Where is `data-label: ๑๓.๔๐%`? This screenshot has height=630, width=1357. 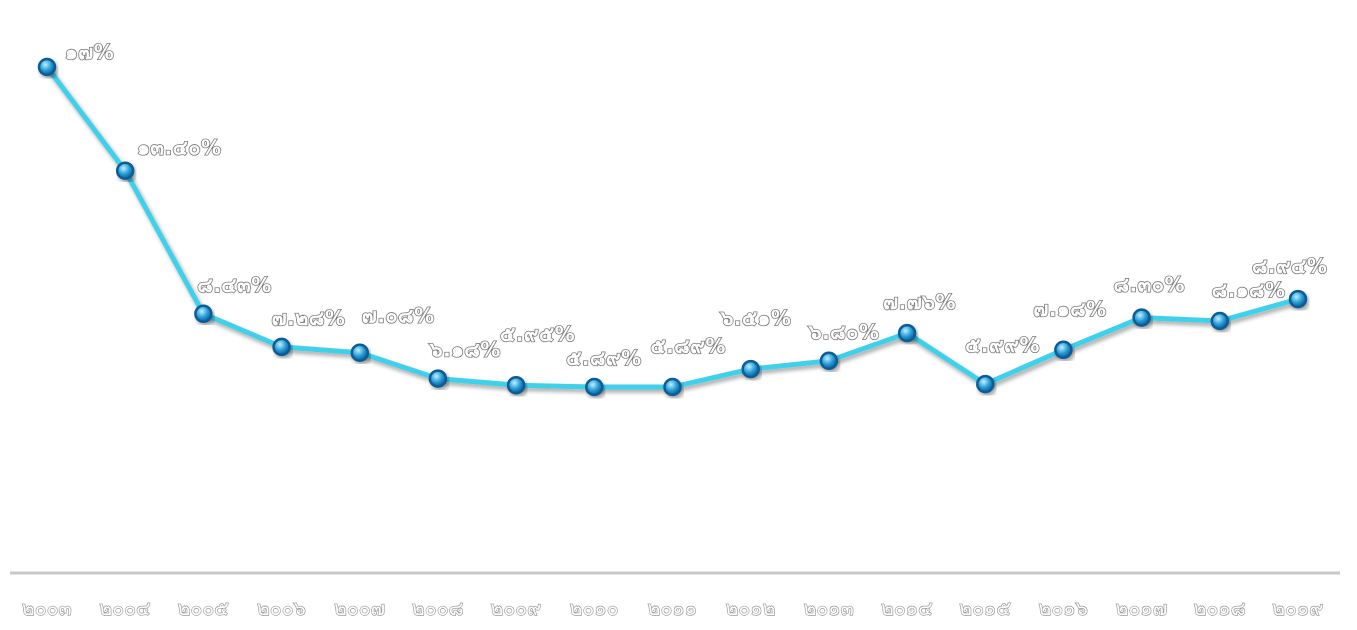
data-label: ๑๓.๔๐% is located at coordinates (179, 148).